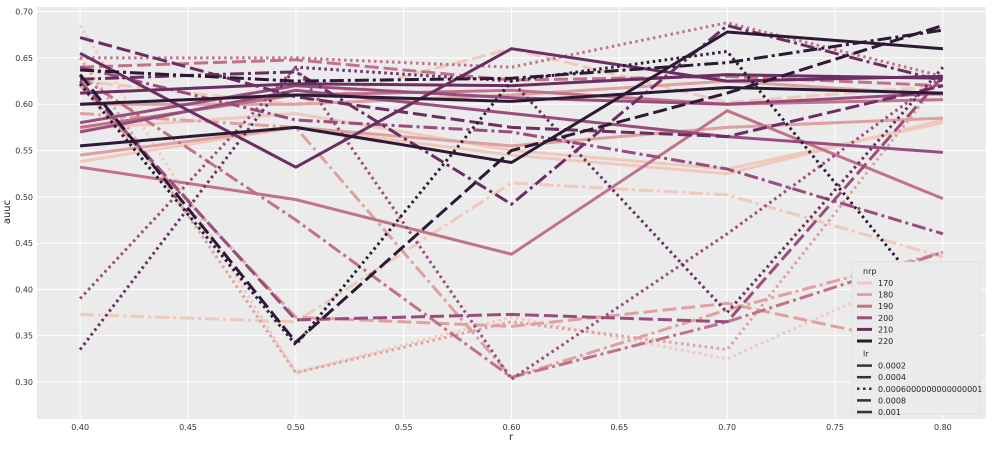  What do you see at coordinates (404, 427) in the screenshot?
I see `x-tick-label: 0.55` at bounding box center [404, 427].